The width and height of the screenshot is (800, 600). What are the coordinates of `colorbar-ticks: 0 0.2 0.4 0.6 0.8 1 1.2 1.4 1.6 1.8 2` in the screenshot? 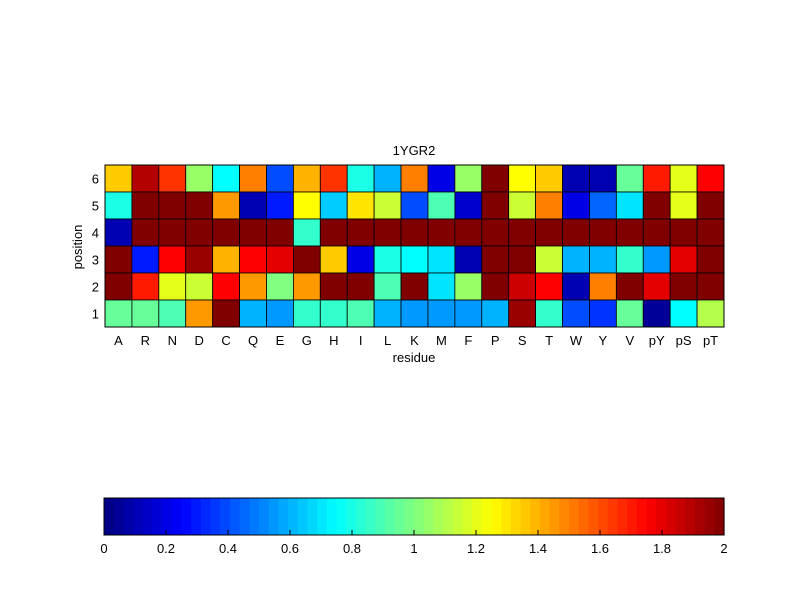 It's located at (414, 543).